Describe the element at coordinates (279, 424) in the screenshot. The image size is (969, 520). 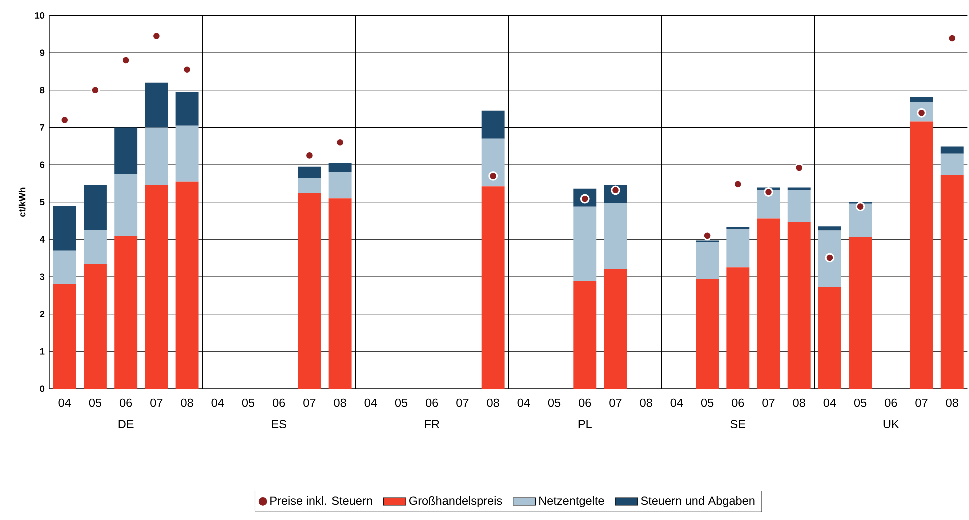
I see `text: ES` at that location.